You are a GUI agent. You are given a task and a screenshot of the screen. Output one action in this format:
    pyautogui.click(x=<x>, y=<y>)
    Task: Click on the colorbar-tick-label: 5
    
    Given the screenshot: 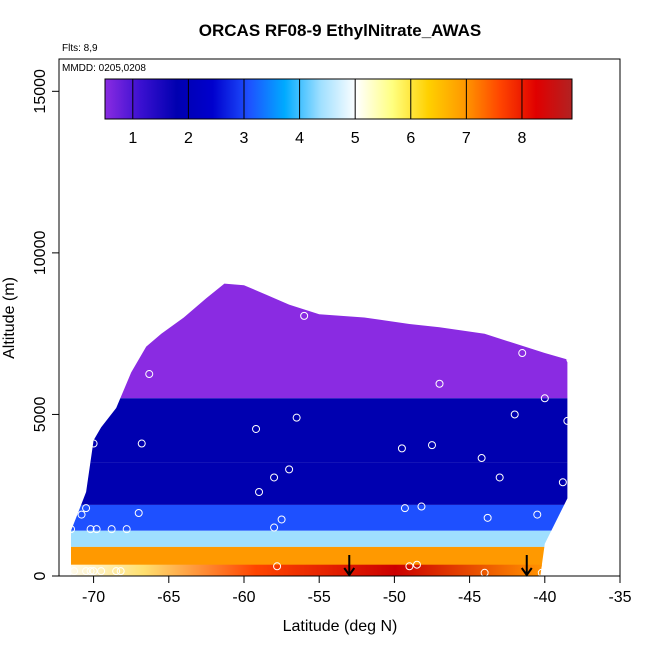 What is the action you would take?
    pyautogui.click(x=355, y=138)
    